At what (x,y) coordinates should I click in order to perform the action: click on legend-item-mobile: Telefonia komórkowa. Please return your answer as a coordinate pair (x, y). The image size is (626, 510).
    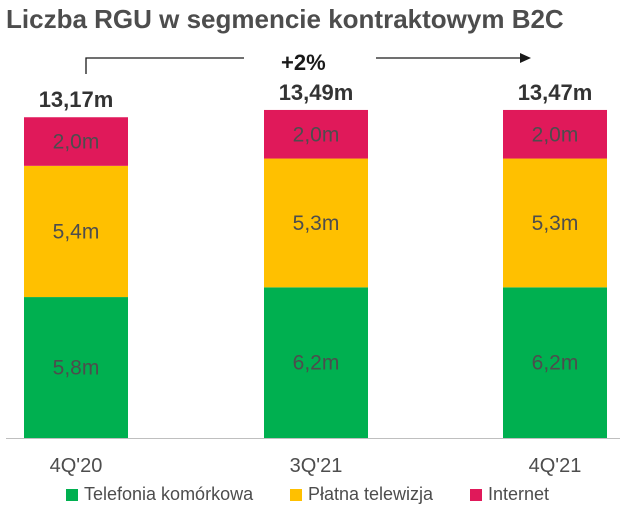
    Looking at the image, I should click on (159, 494).